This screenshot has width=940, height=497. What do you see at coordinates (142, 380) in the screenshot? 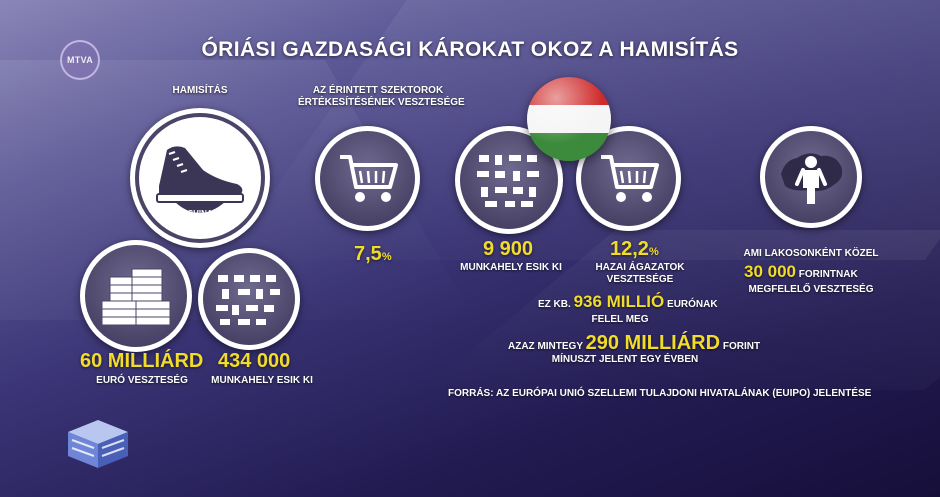
I see `eu-loss-caption: EURÓ VESZTESÉG` at bounding box center [142, 380].